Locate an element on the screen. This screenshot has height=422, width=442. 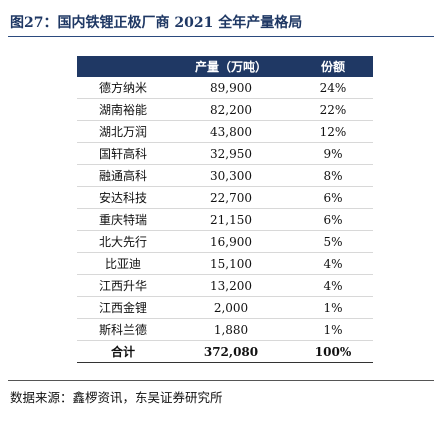
company-name: 重庆特瑞 is located at coordinates (123, 219).